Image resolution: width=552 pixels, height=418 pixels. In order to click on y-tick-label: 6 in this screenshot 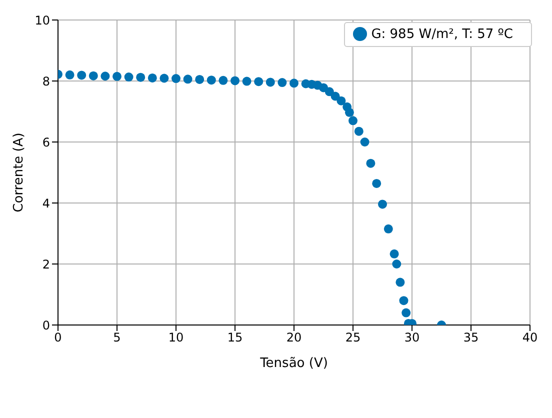, I will do `click(46, 142)`.